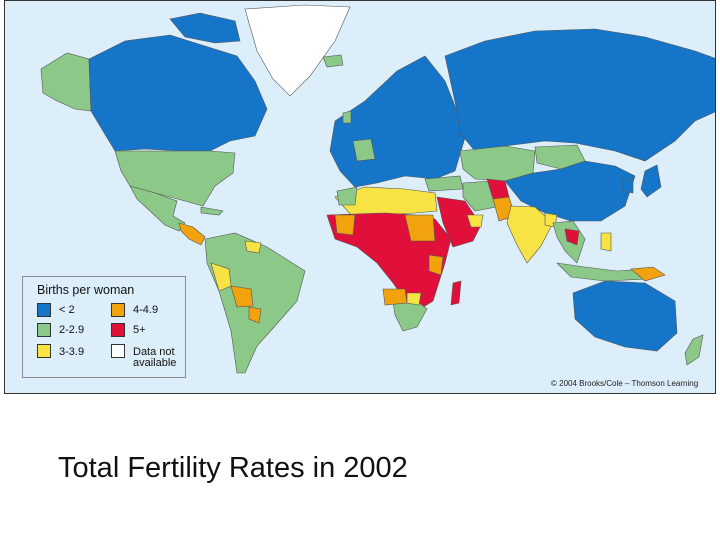  I want to click on region-korea, so click(628, 186).